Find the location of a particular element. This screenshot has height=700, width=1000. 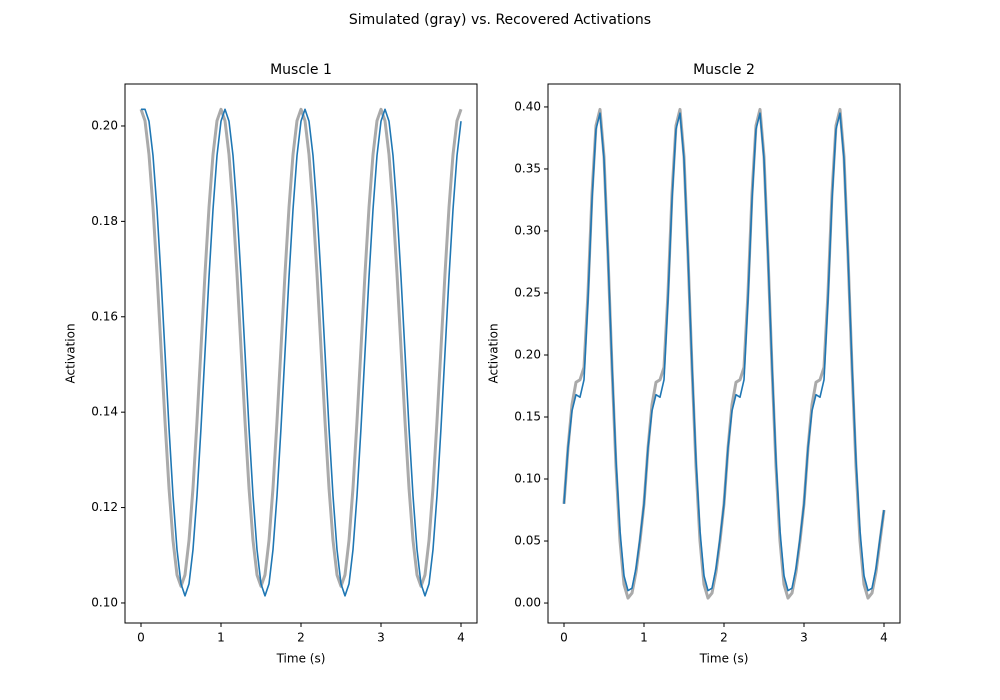

y-tick-label: 0.25 is located at coordinates (527, 292).